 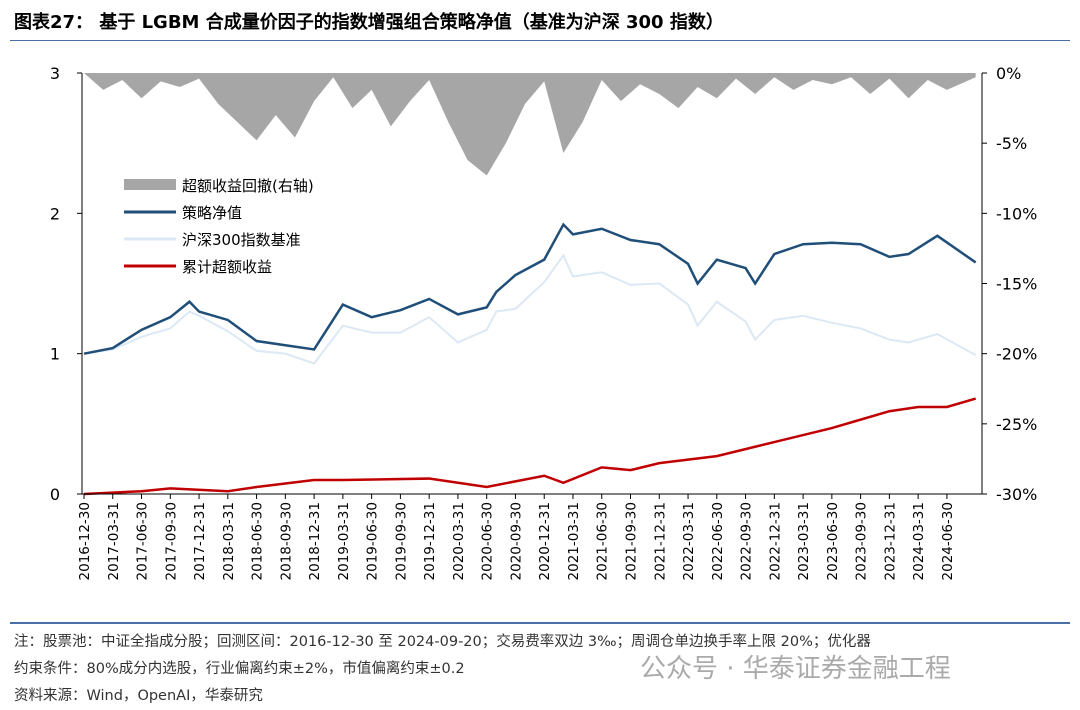 I want to click on x-tick-label: 2021-09-30, so click(x=632, y=541).